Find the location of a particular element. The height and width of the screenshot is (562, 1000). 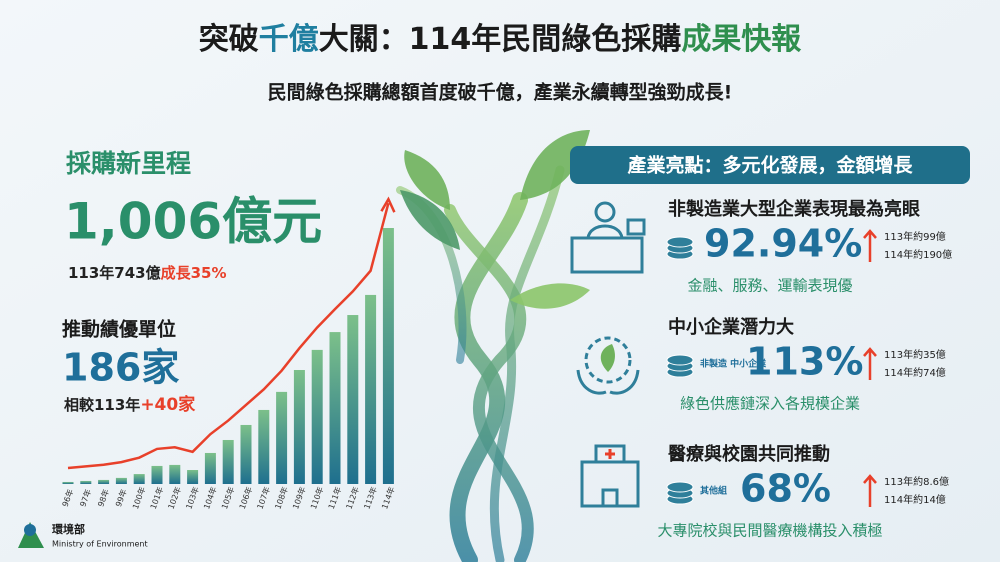

title-part: 突破 is located at coordinates (229, 39).